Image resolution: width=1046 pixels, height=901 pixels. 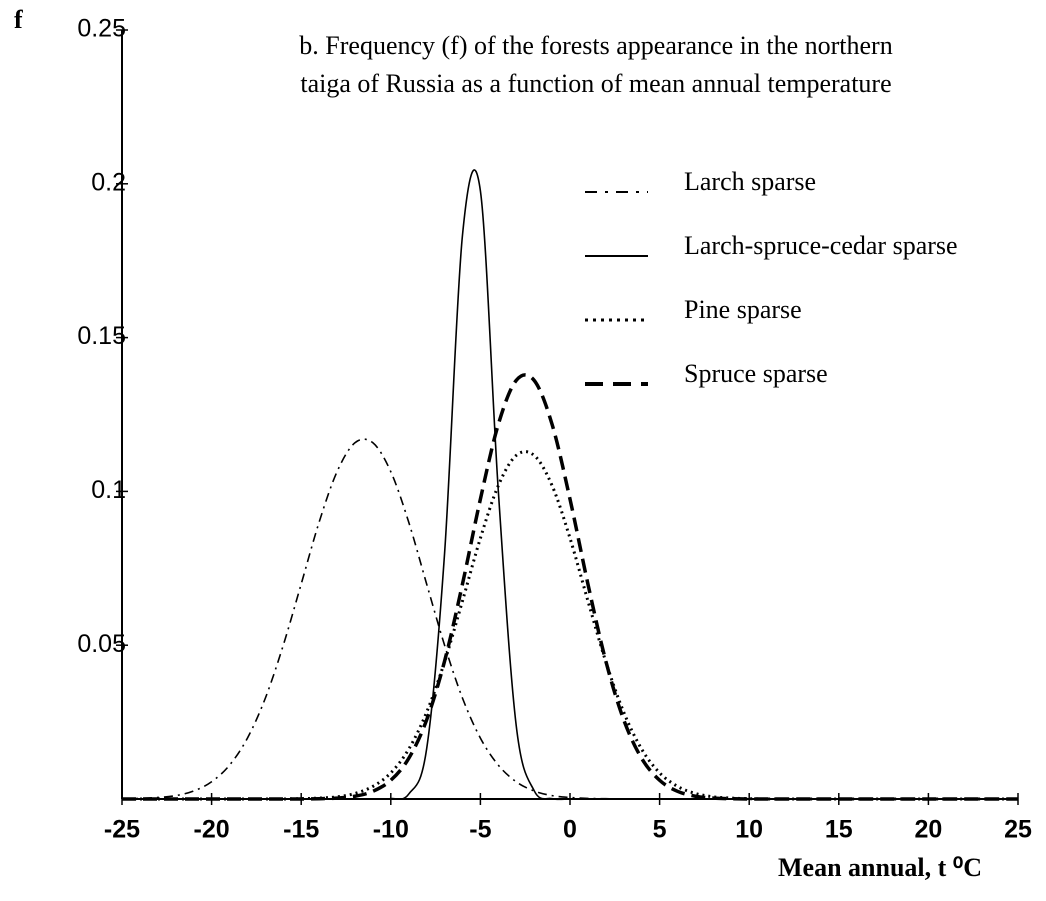 What do you see at coordinates (660, 830) in the screenshot?
I see `x-tick-label: 5` at bounding box center [660, 830].